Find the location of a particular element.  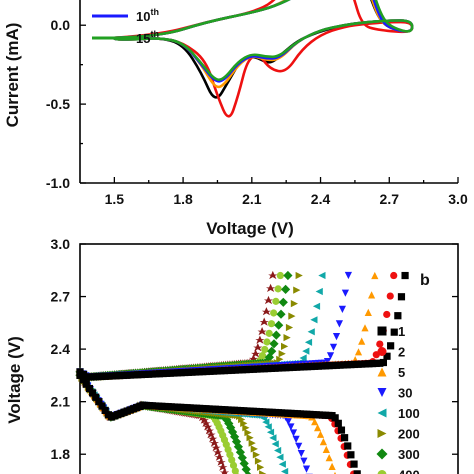

cv-legend-label: 15th is located at coordinates (147, 37).